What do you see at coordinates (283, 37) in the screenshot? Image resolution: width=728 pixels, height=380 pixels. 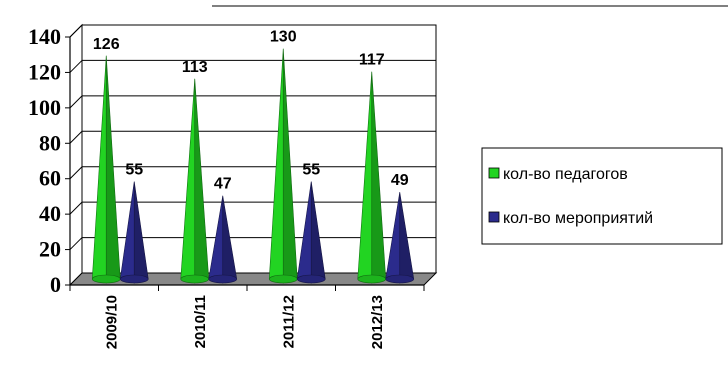 I see `data-label: 130` at bounding box center [283, 37].